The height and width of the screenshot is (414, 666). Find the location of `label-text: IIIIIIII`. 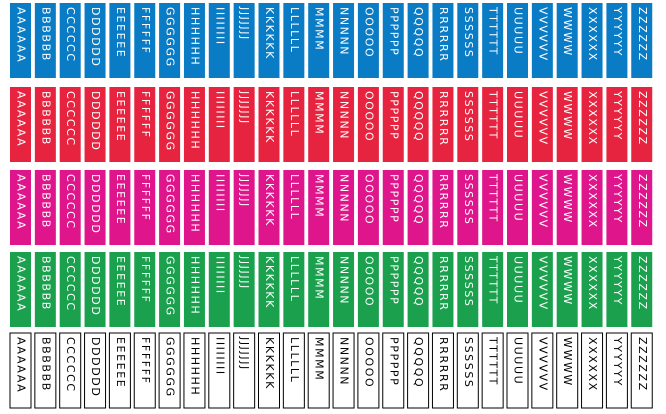

label-text: IIIIIIII is located at coordinates (219, 193).